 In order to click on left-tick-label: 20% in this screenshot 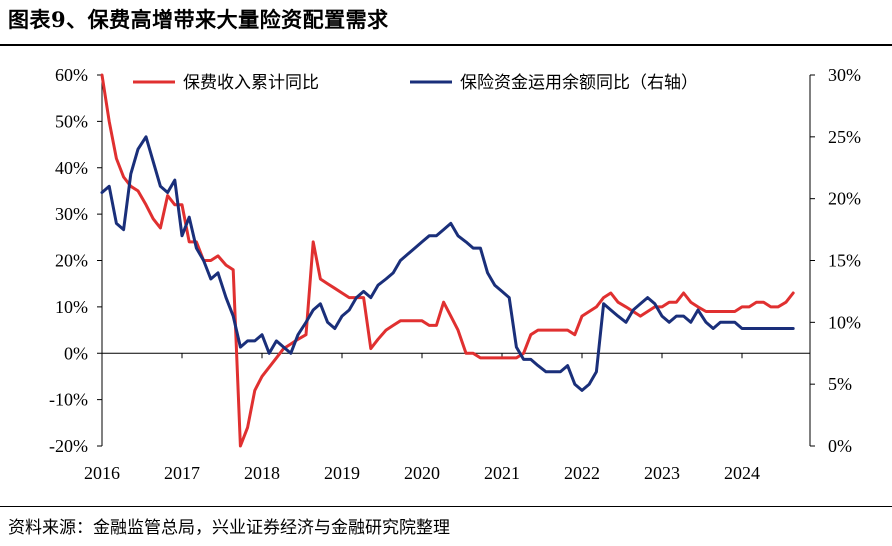, I will do `click(71, 261)`.